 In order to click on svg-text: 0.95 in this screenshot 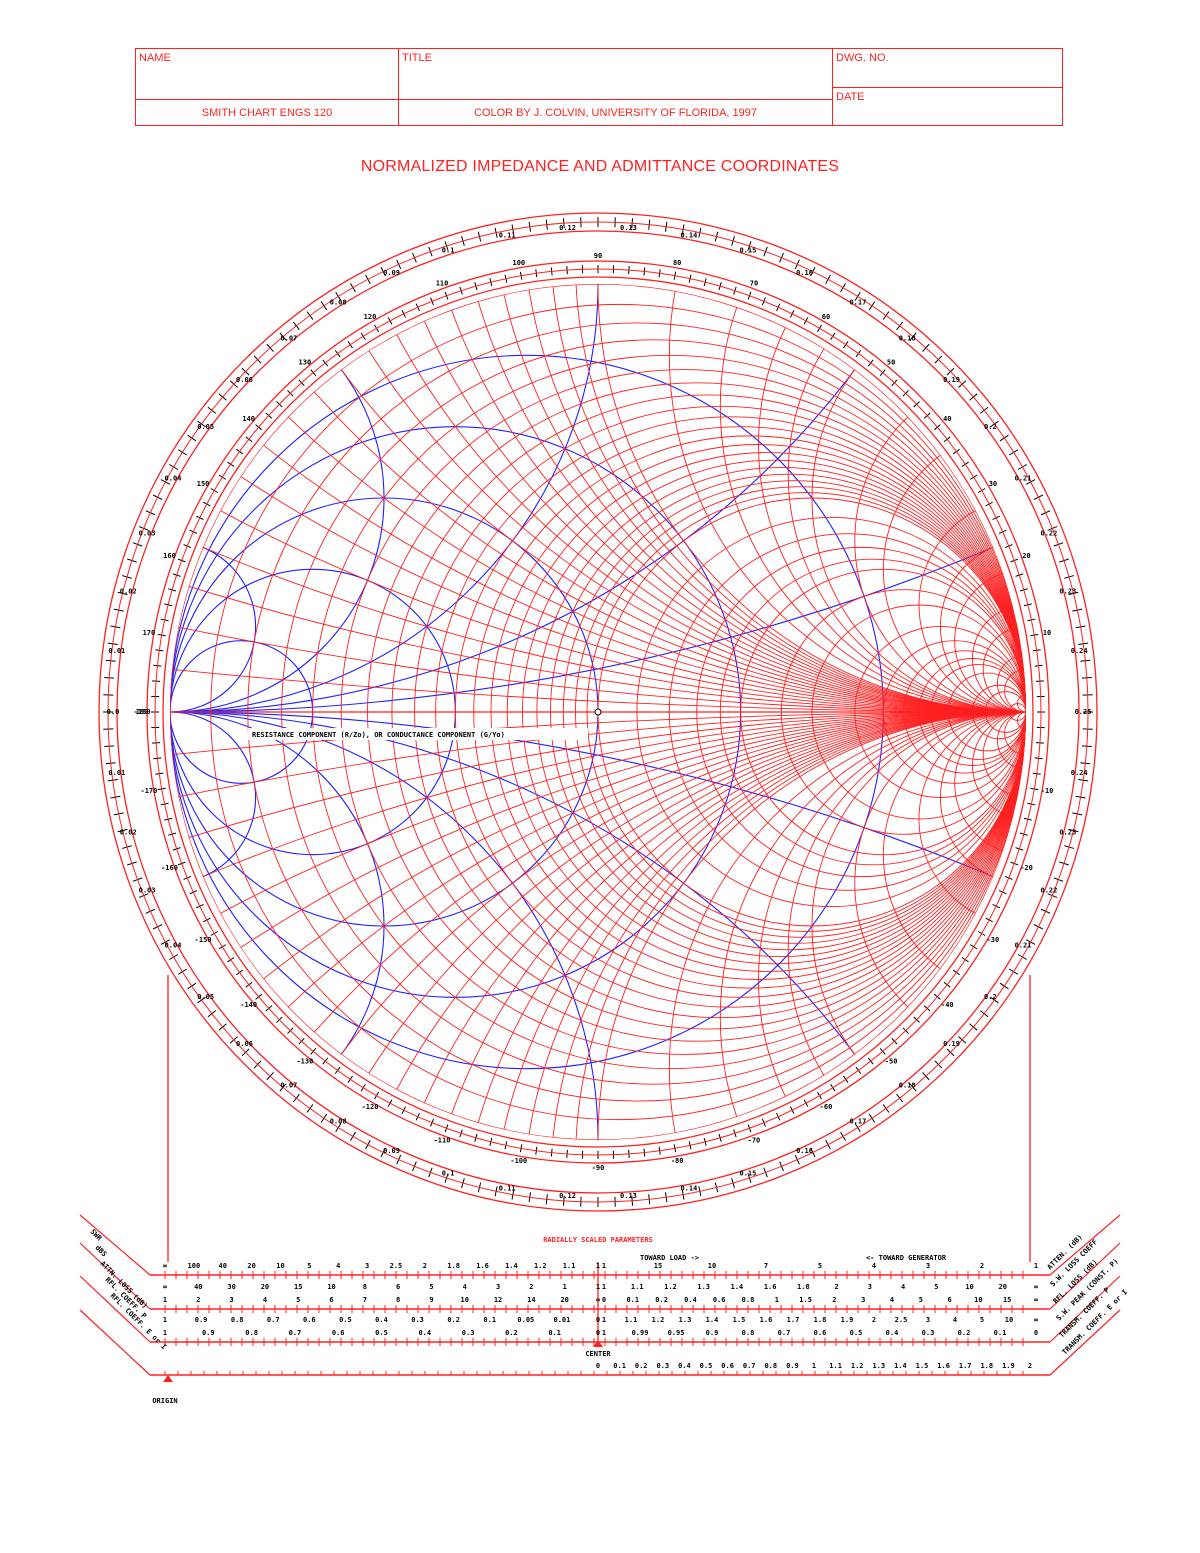, I will do `click(676, 1333)`.